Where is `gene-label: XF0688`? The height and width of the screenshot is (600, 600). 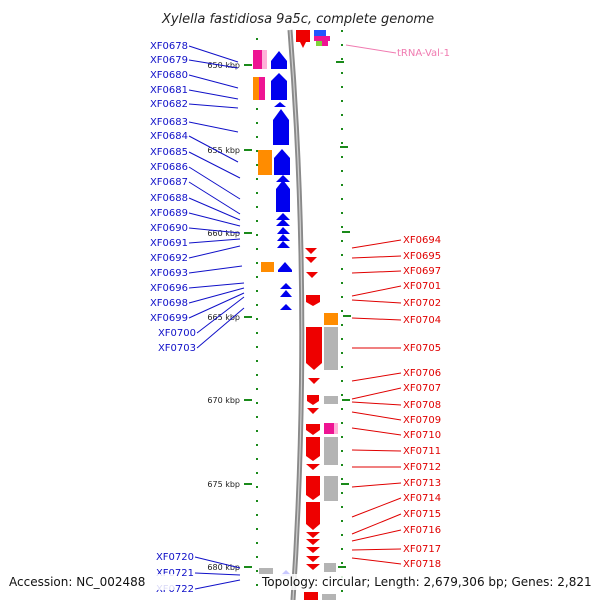 gene-label: XF0688 is located at coordinates (195, 207).